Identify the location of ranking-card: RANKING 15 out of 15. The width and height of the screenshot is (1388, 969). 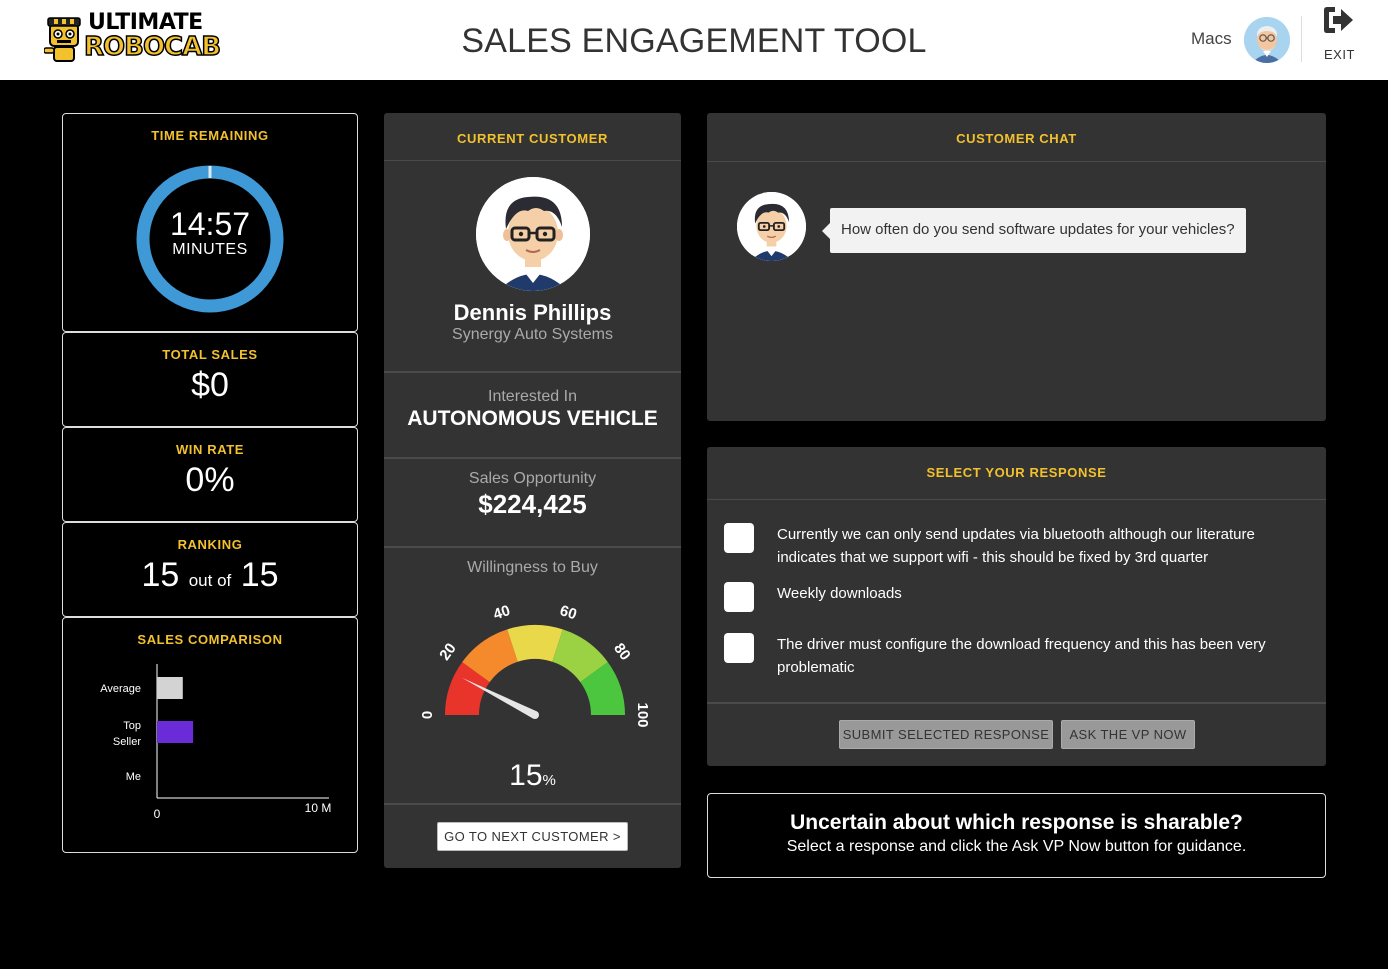
(210, 569).